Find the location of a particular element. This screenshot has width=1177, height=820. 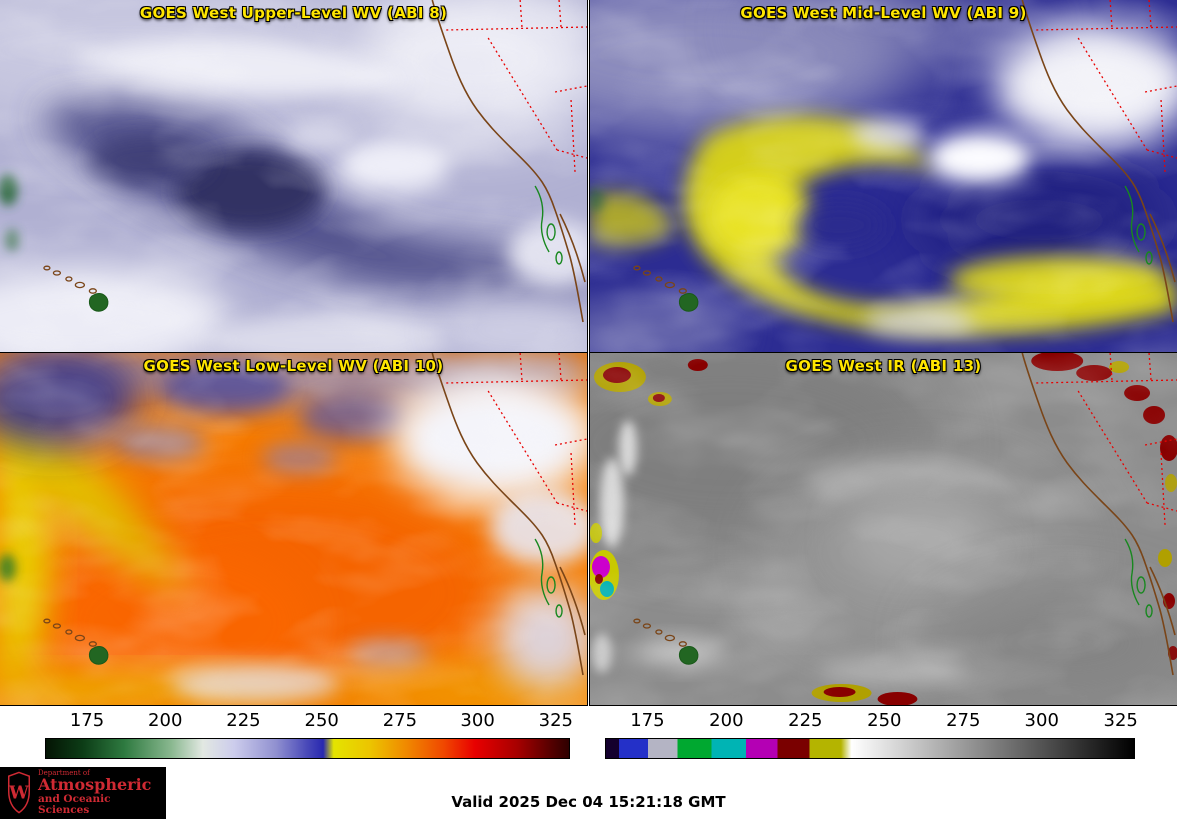

uw-crest-icon: W is located at coordinates (18, 792).